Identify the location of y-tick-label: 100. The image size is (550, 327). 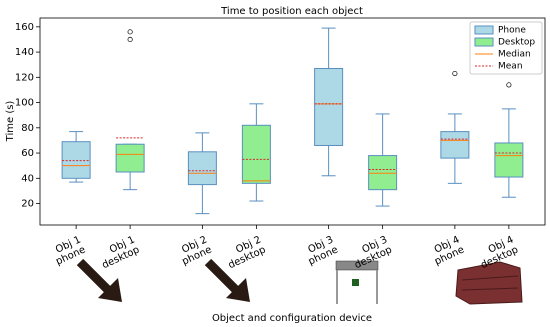
(24, 103).